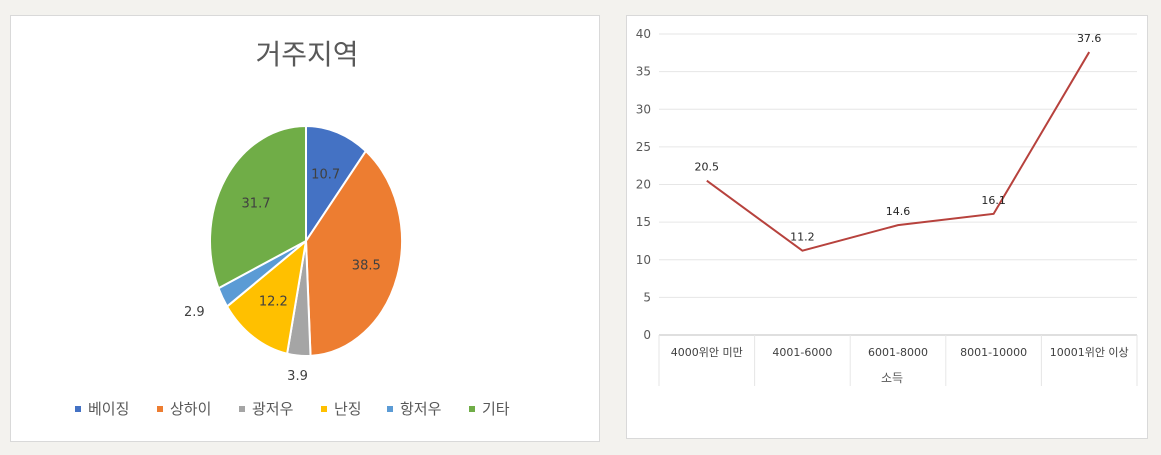  I want to click on y-tick-label: 40, so click(643, 34).